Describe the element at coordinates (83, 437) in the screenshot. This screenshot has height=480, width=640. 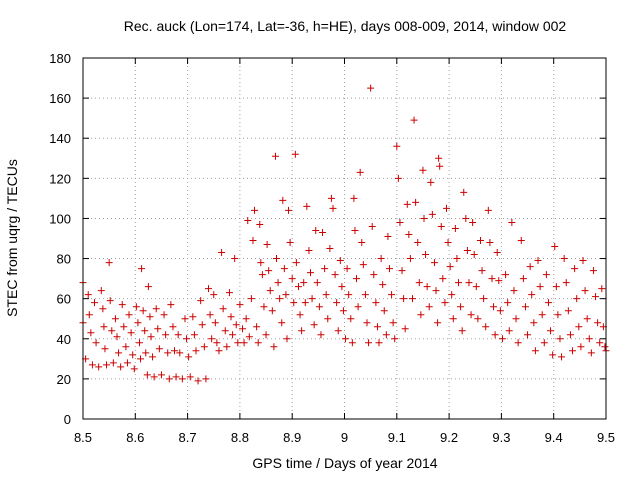
I see `x-tick-label: 8.5` at that location.